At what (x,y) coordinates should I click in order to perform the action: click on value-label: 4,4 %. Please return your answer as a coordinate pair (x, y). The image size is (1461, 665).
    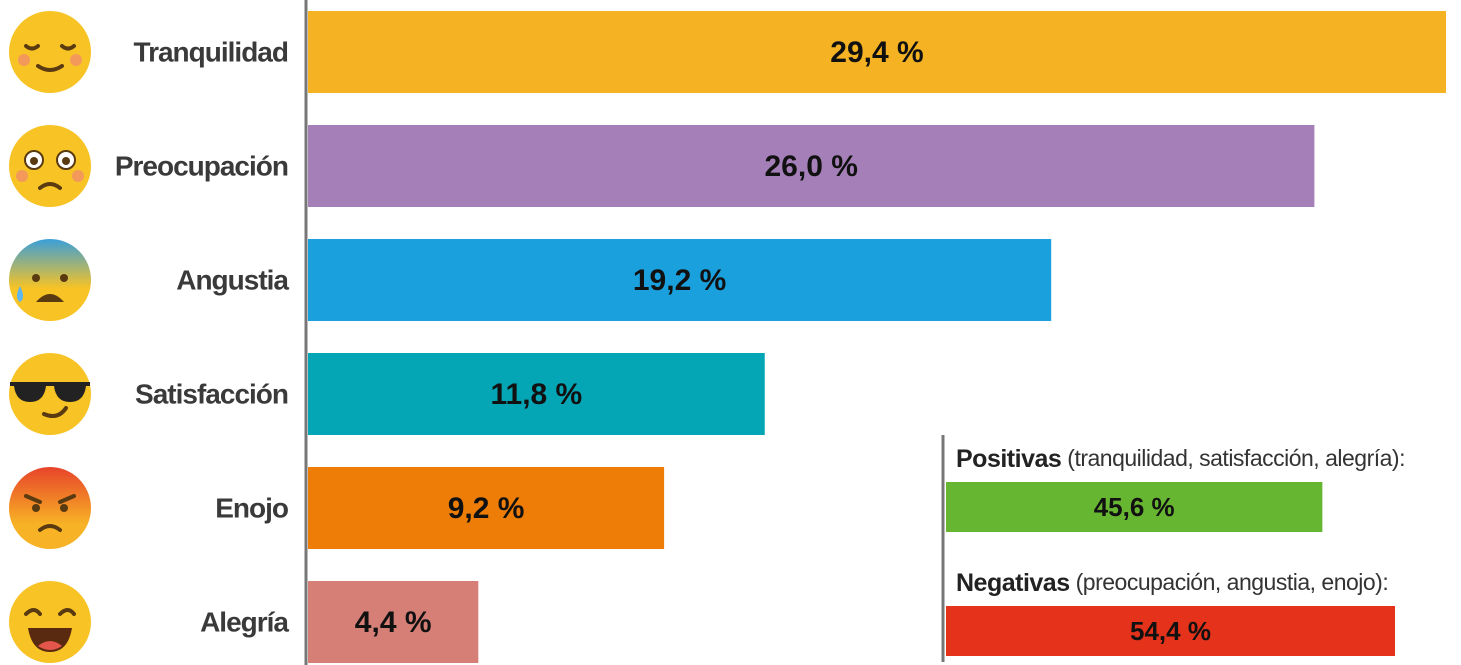
    Looking at the image, I should click on (393, 622).